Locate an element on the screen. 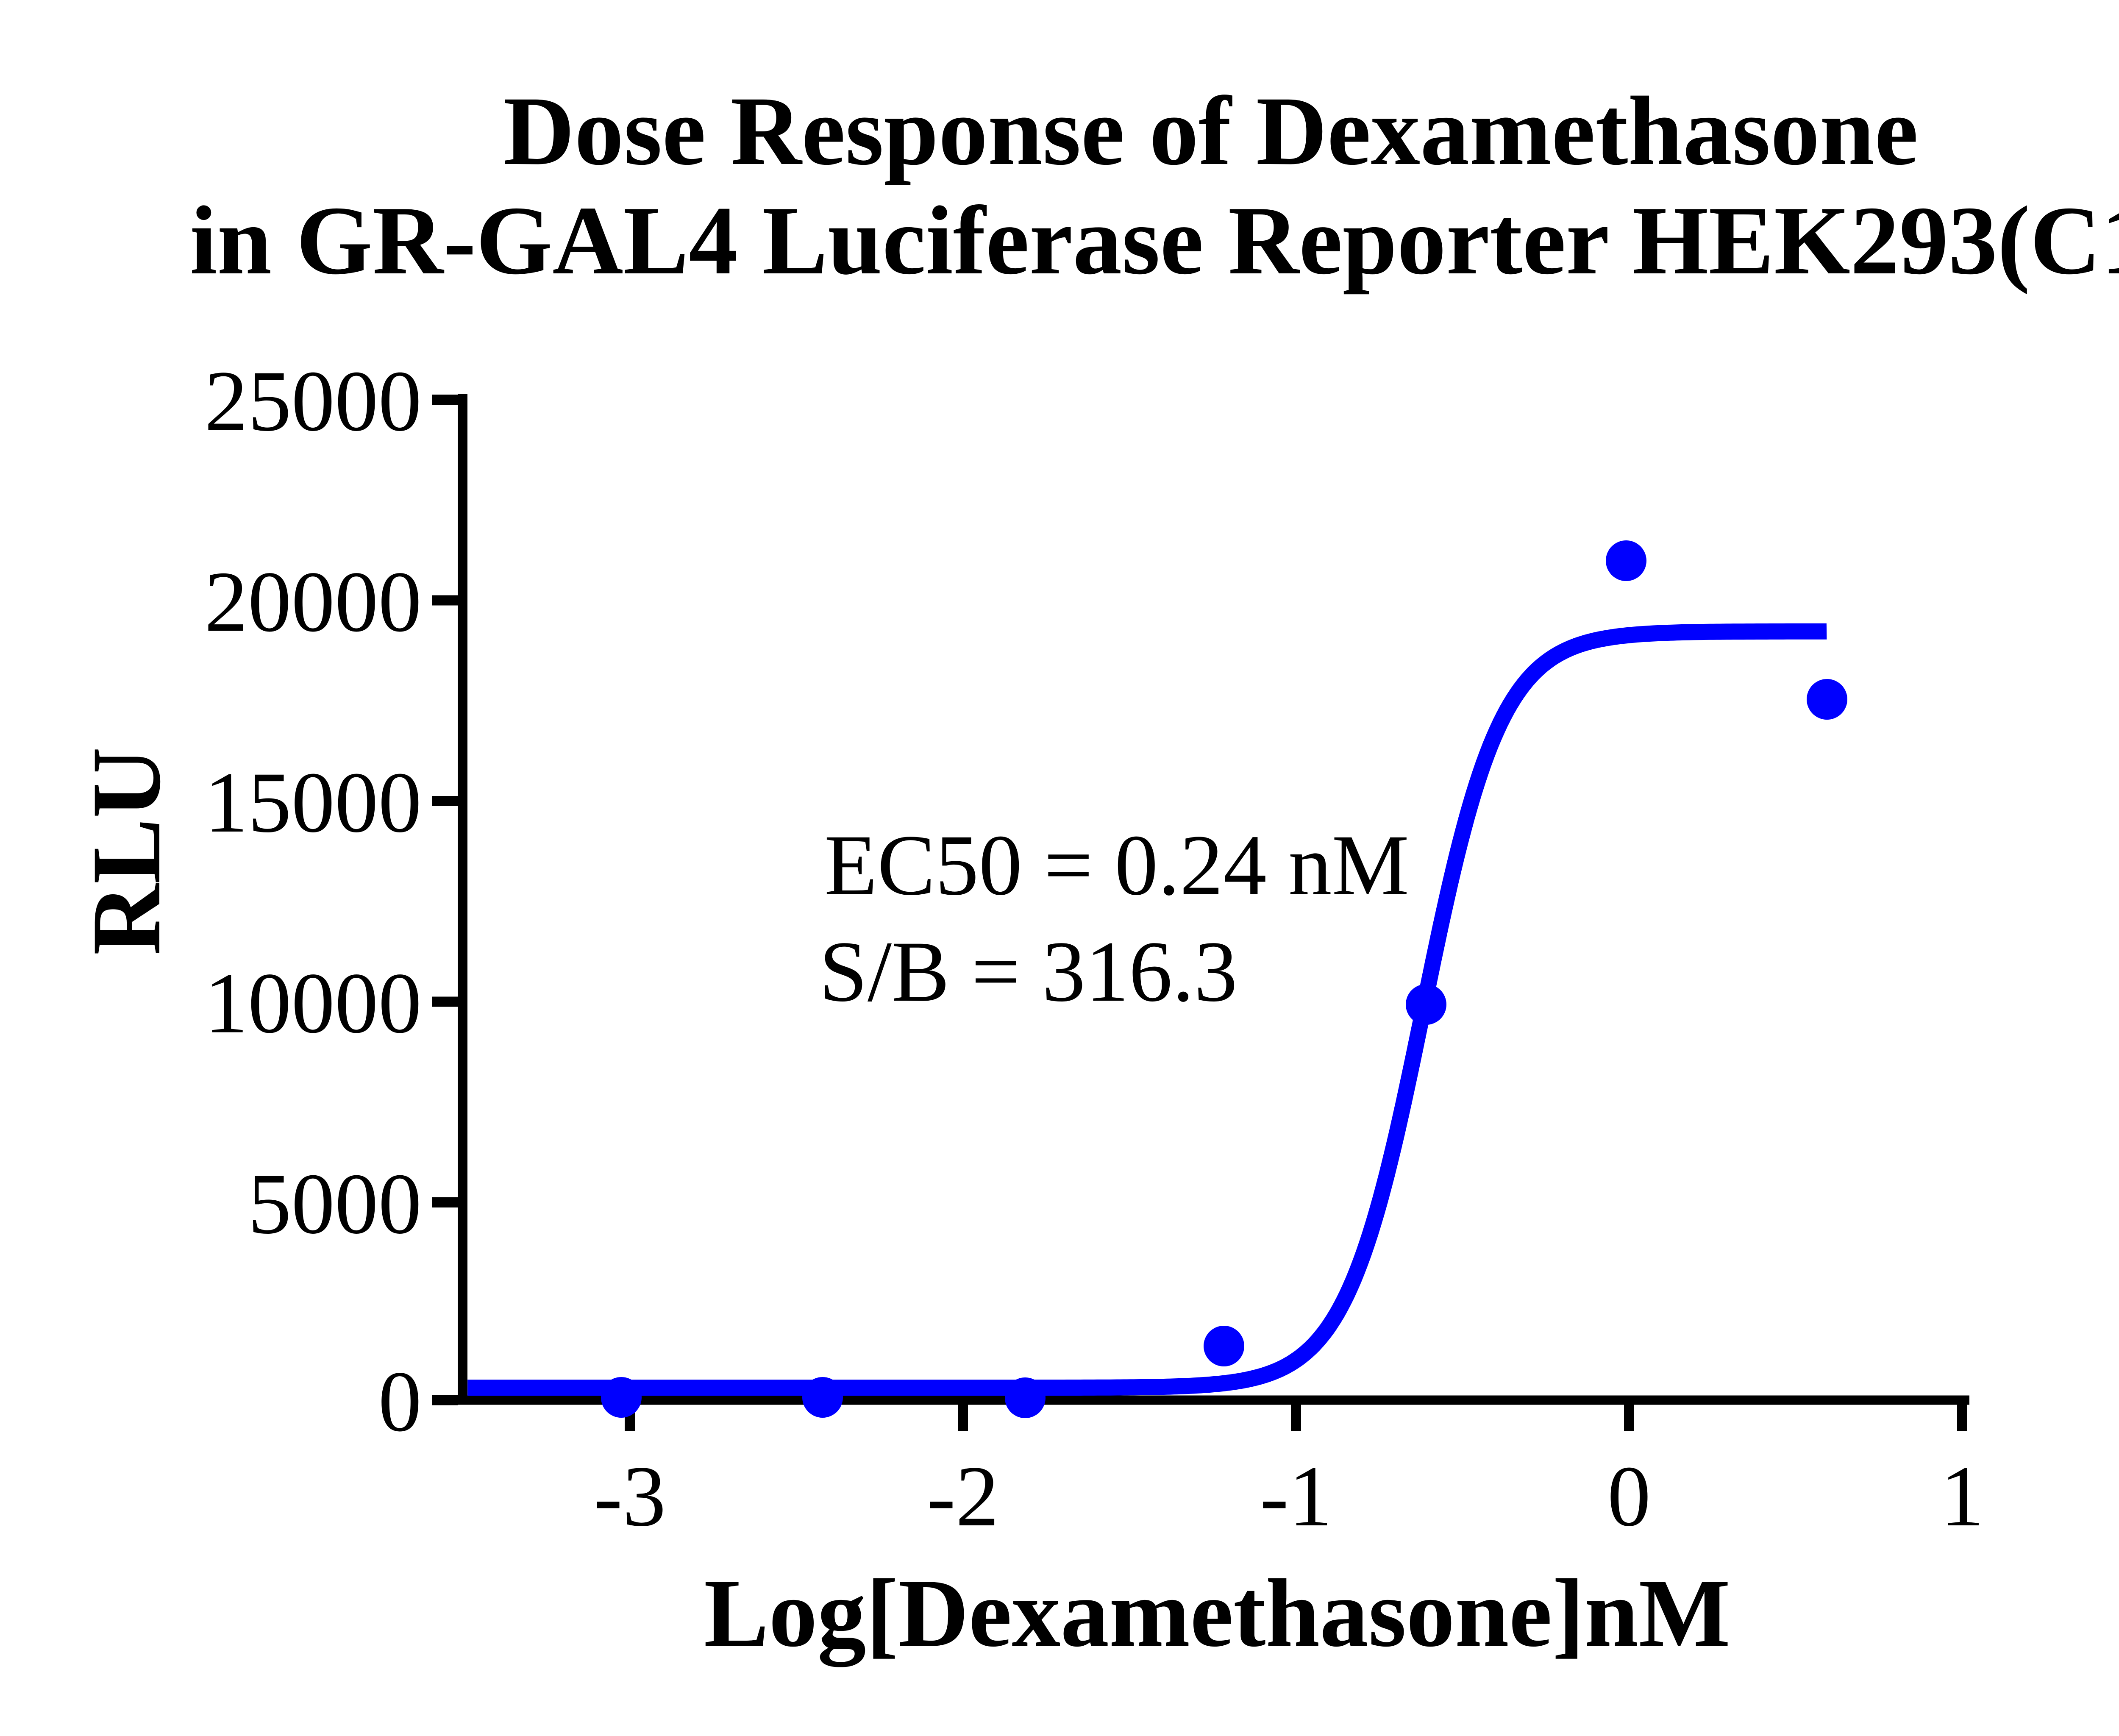 The width and height of the screenshot is (2119, 1736). svg-text: 10000 is located at coordinates (314, 1003).